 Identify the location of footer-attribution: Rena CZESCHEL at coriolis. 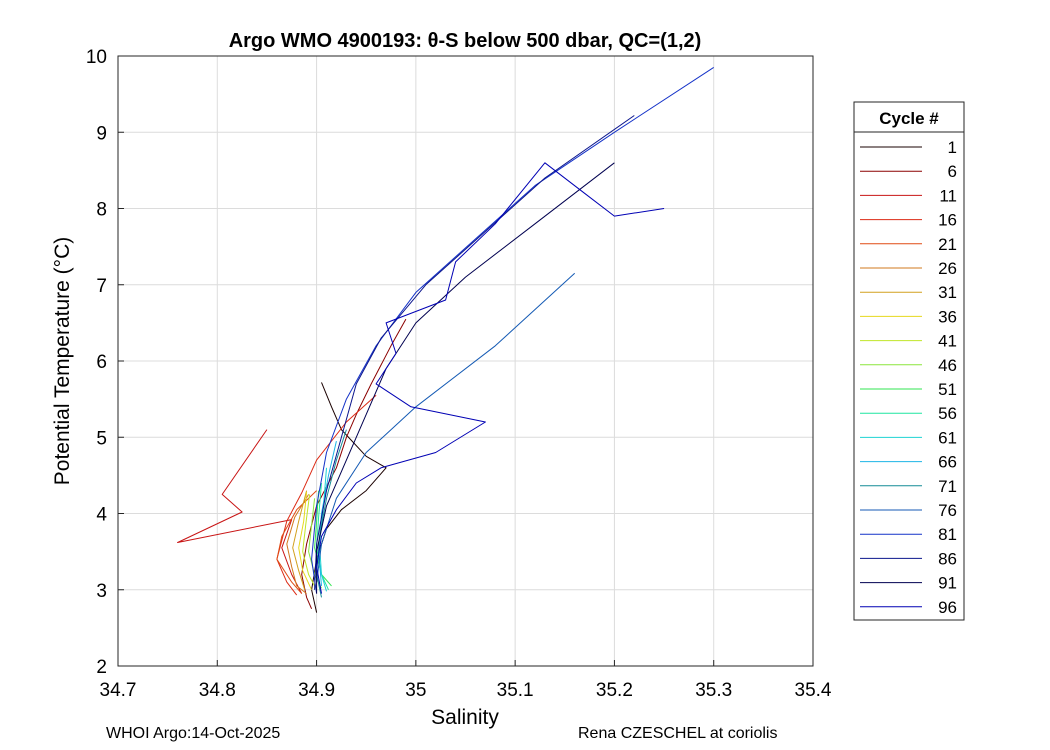
(678, 733).